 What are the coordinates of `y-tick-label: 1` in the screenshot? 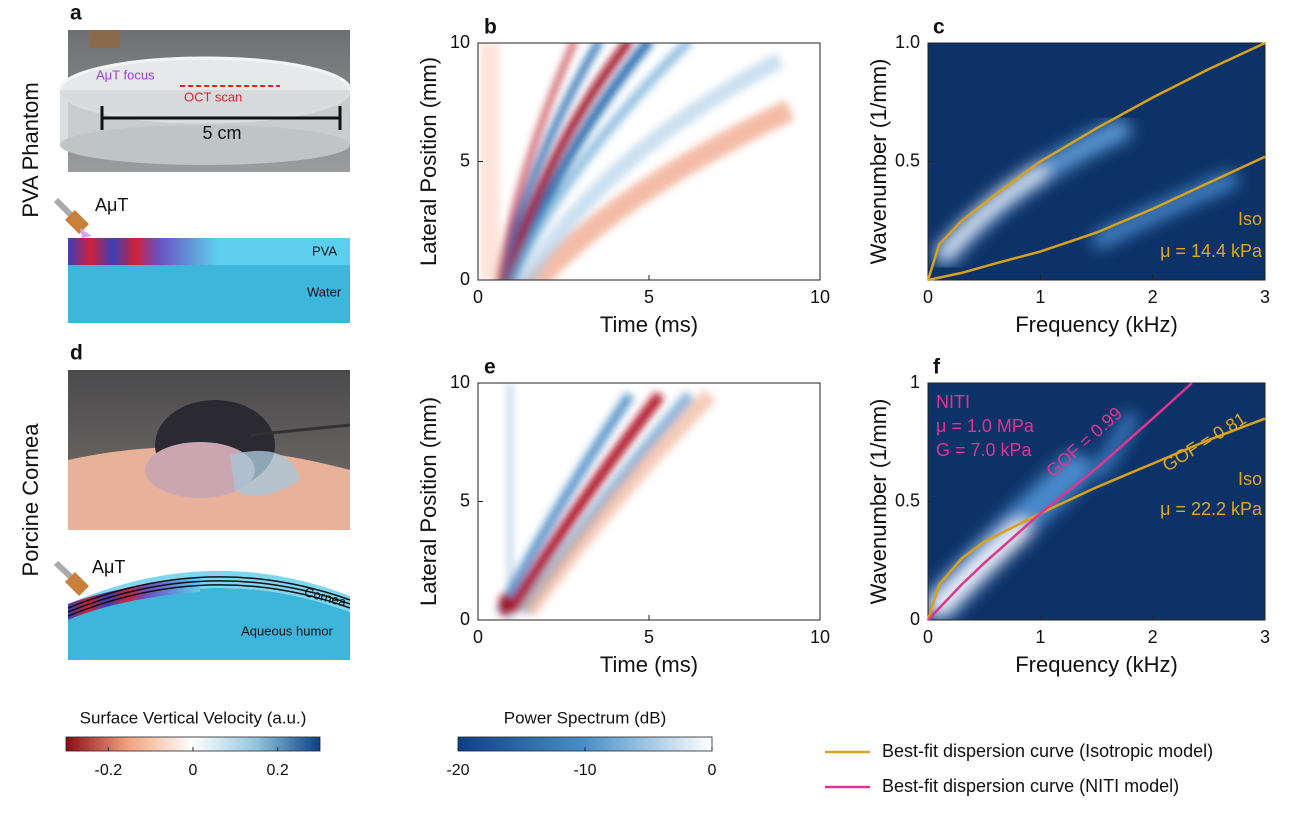 It's located at (915, 382).